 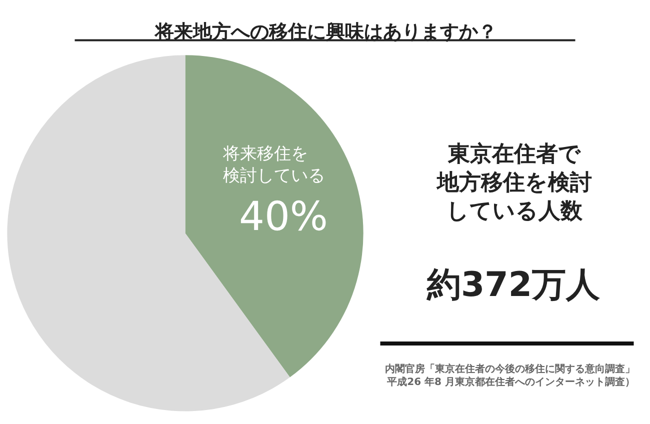 What do you see at coordinates (283, 217) in the screenshot?
I see `data-label: 40%` at bounding box center [283, 217].